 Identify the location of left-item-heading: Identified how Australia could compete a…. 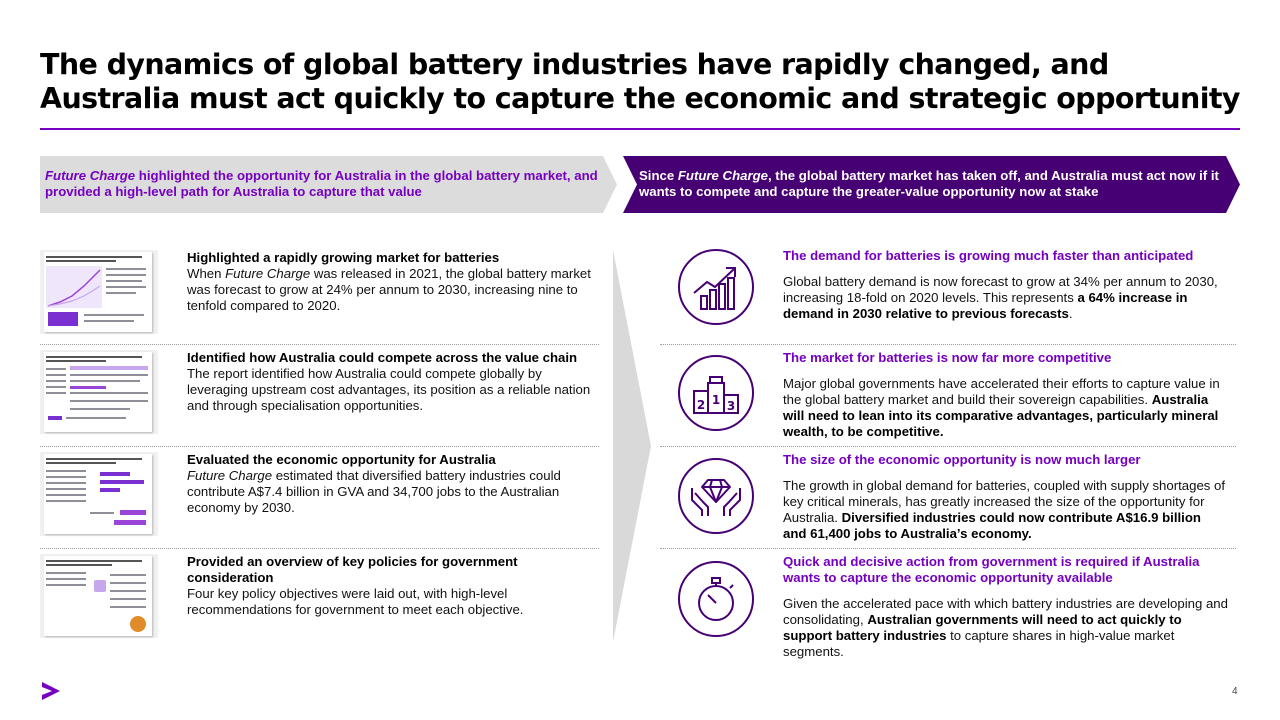
(382, 357).